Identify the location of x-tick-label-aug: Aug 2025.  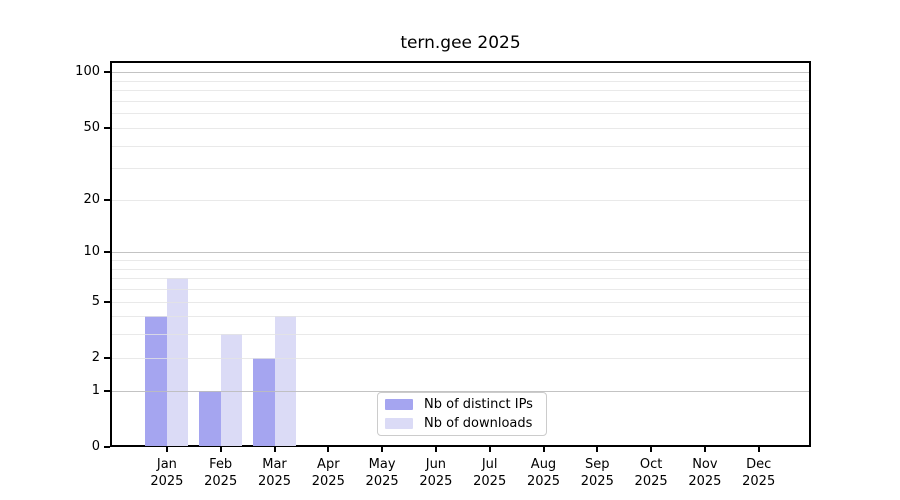
(544, 473).